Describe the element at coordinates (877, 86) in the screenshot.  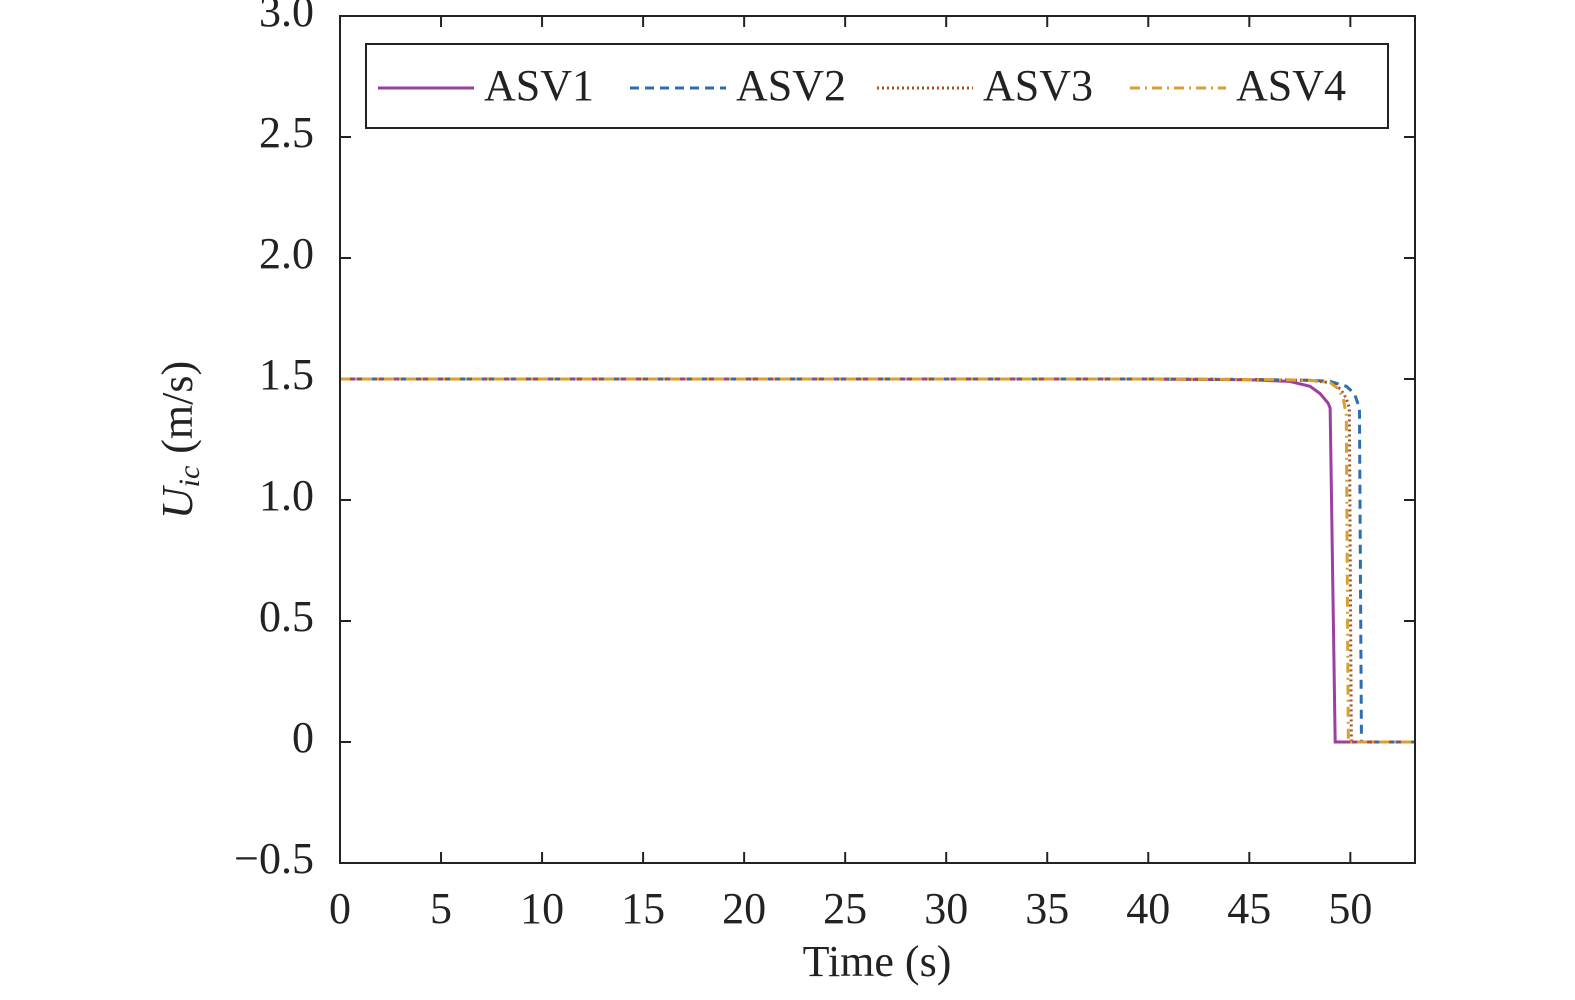
I see `legend-box` at that location.